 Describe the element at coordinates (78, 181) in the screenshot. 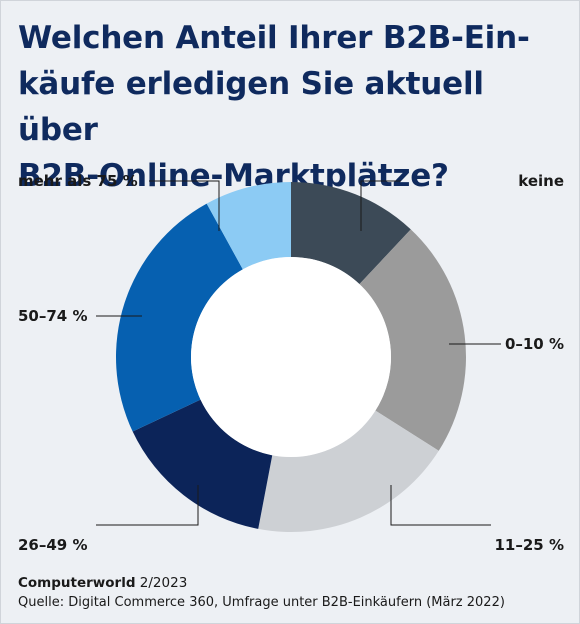

I see `slice-label-6: mehr als 75 %` at that location.